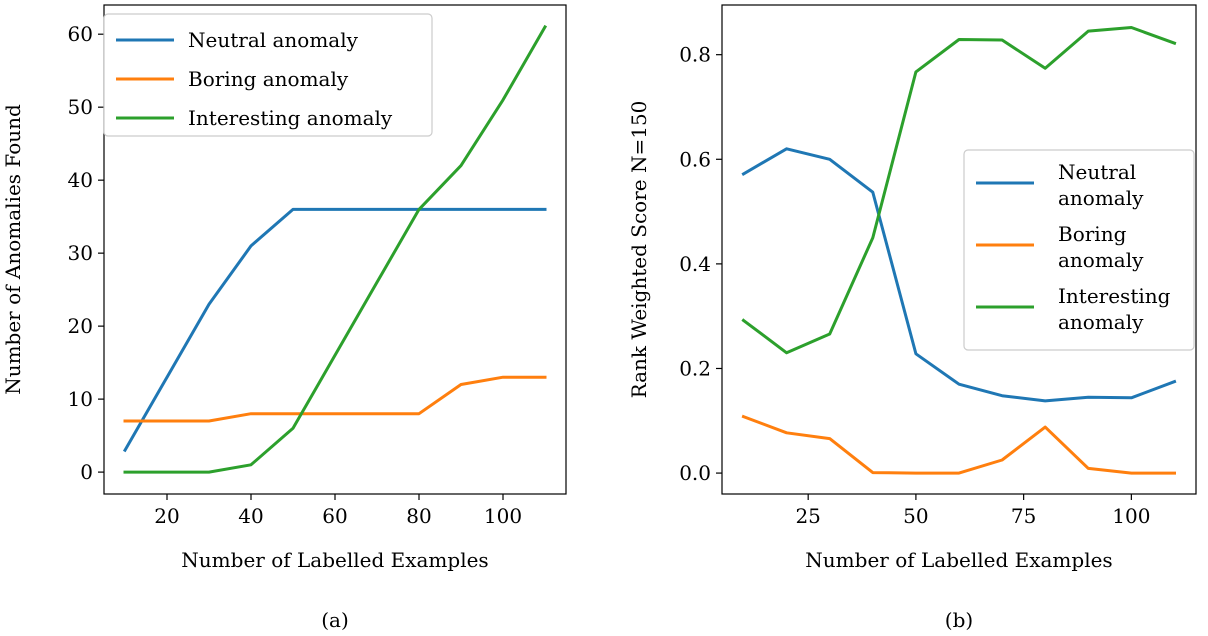 This screenshot has height=636, width=1208. What do you see at coordinates (418, 516) in the screenshot?
I see `x-tick-label: 80` at bounding box center [418, 516].